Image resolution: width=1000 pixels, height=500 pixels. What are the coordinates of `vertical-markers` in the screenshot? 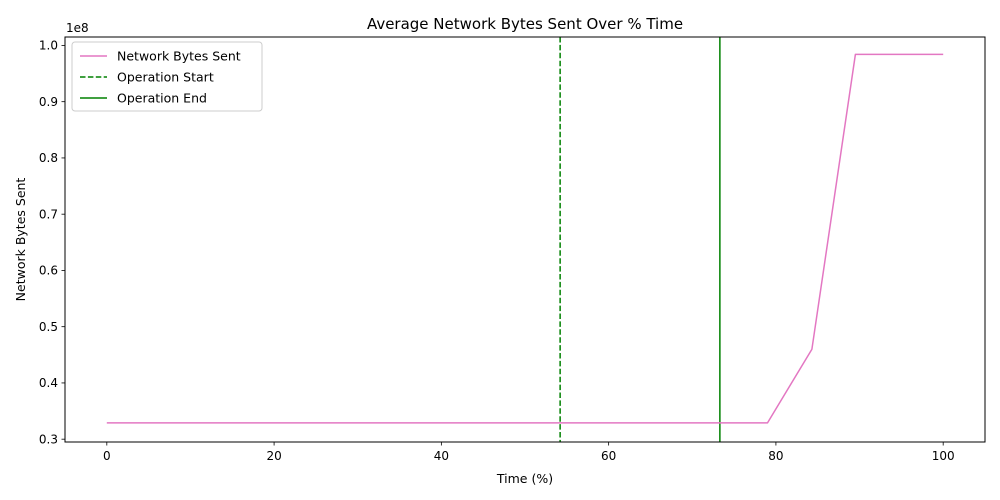 It's located at (640, 239).